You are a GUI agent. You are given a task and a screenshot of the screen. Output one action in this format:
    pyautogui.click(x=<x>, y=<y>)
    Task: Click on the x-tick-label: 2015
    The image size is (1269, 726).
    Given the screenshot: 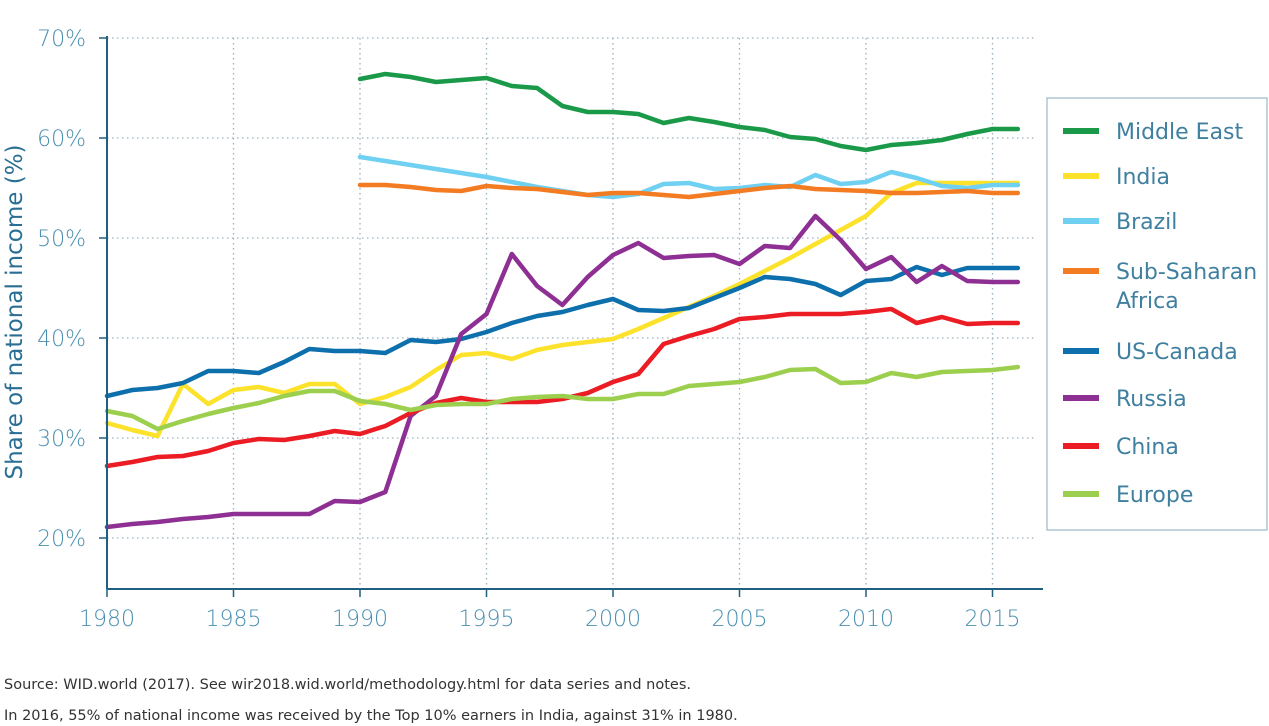 What is the action you would take?
    pyautogui.click(x=993, y=619)
    